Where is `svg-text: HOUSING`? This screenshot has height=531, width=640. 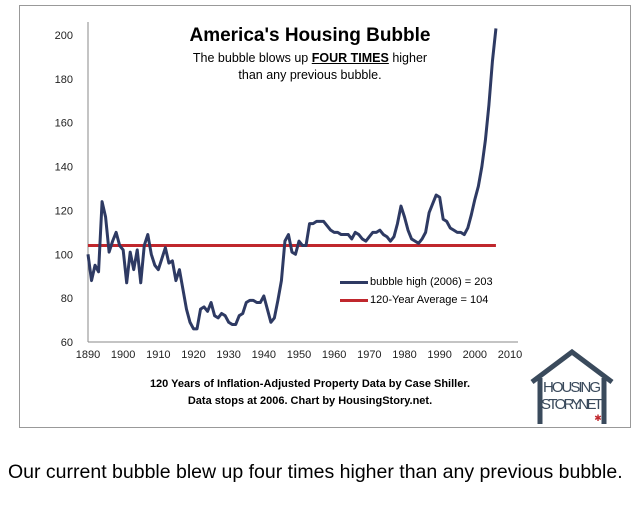
svg-text: HOUSING is located at coordinates (572, 387).